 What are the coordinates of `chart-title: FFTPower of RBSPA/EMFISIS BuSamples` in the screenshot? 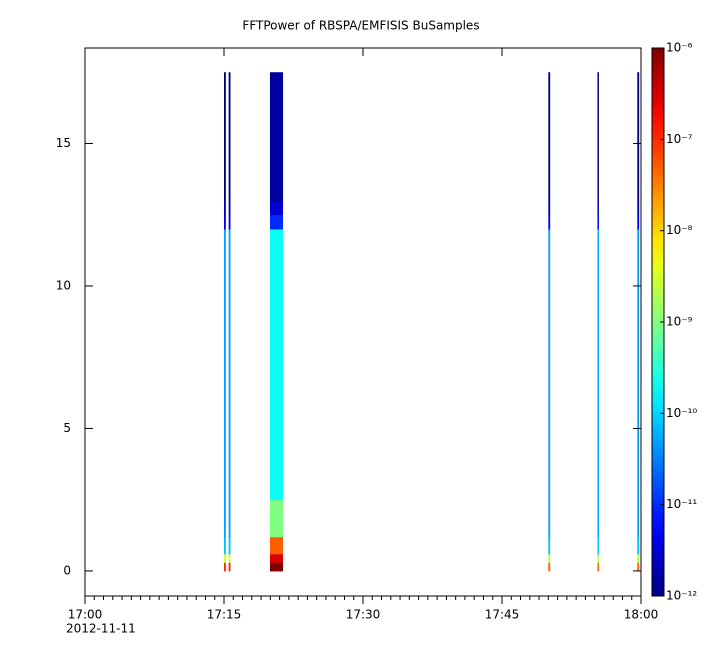 It's located at (360, 26).